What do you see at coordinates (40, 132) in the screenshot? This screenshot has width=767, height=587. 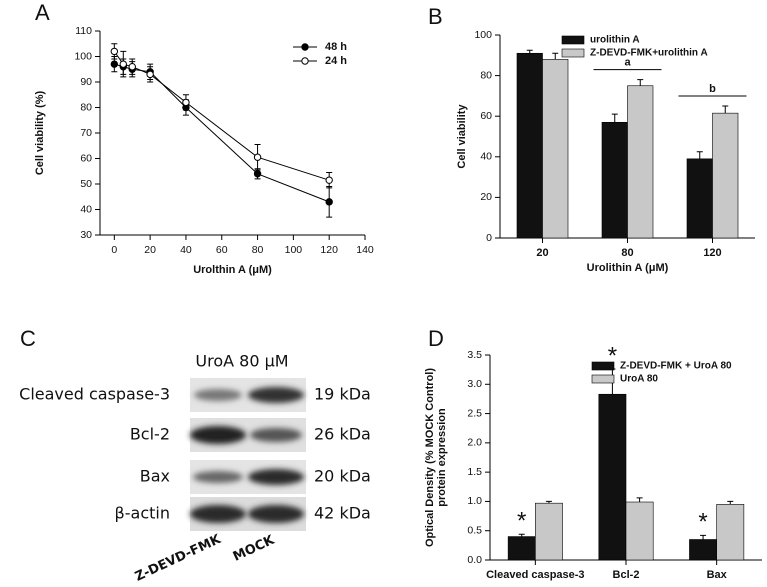 I see `y-axis-label: Cell viability (%)` at bounding box center [40, 132].